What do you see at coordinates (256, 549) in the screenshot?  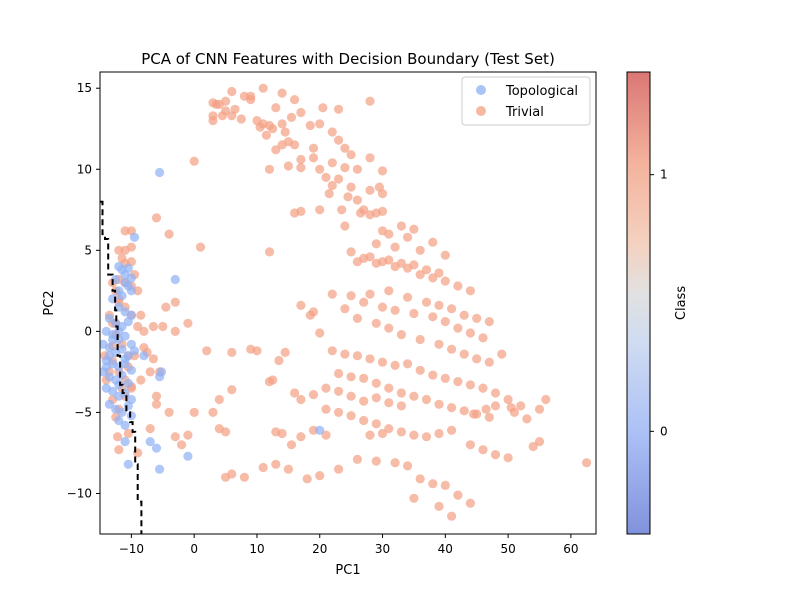 I see `x-tick-label: 10` at bounding box center [256, 549].